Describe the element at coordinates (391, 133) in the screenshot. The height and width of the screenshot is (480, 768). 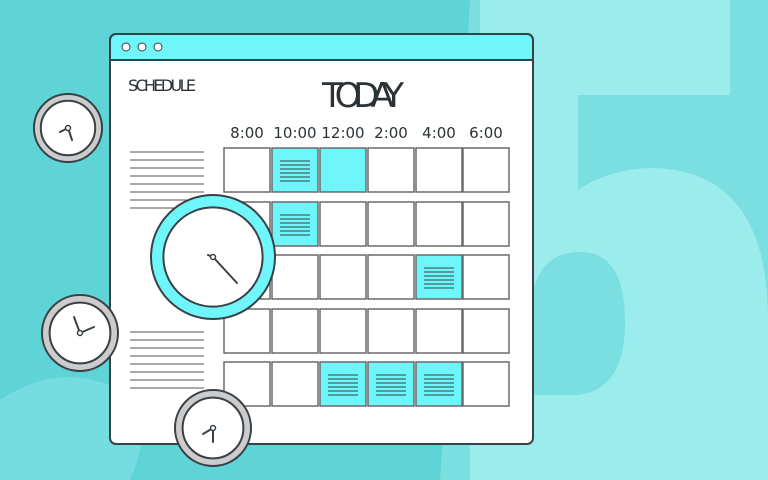
I see `time-column-header: 2:00` at that location.